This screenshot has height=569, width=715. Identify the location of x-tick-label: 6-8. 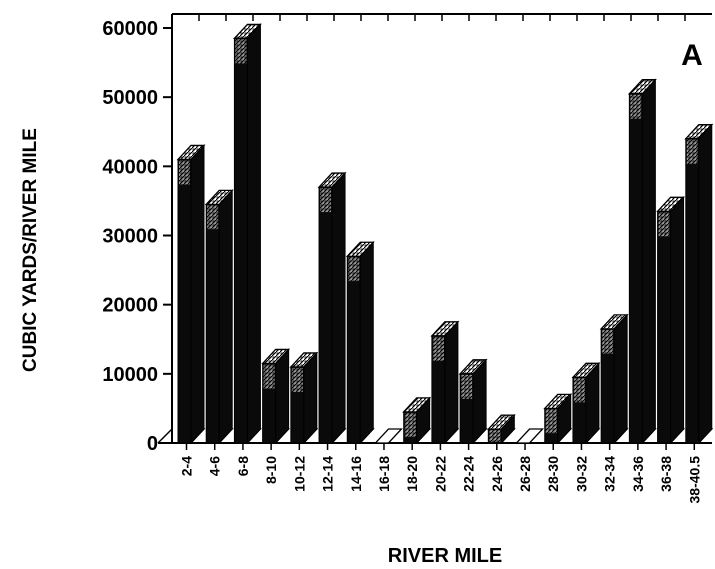
(243, 466).